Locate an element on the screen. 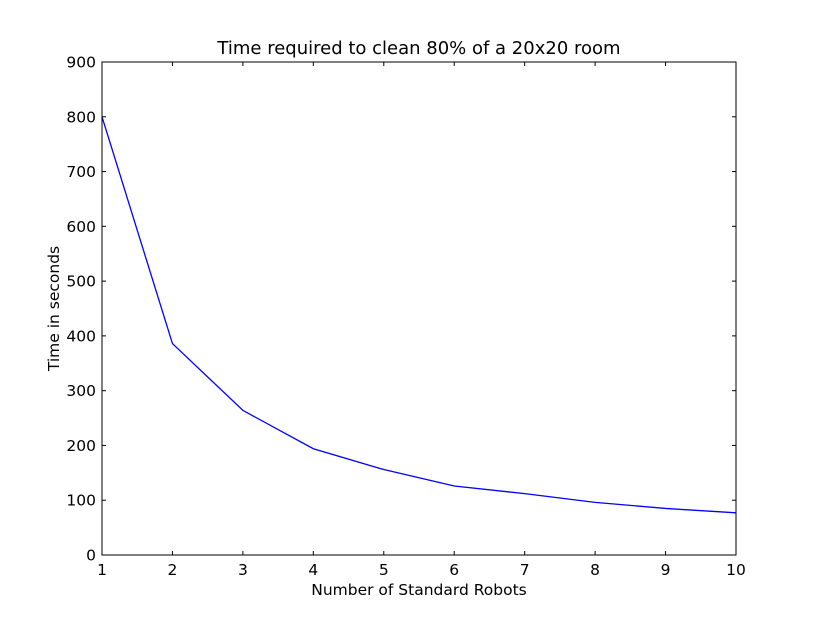 Image resolution: width=817 pixels, height=617 pixels. x-tick-label: 1 is located at coordinates (102, 570).